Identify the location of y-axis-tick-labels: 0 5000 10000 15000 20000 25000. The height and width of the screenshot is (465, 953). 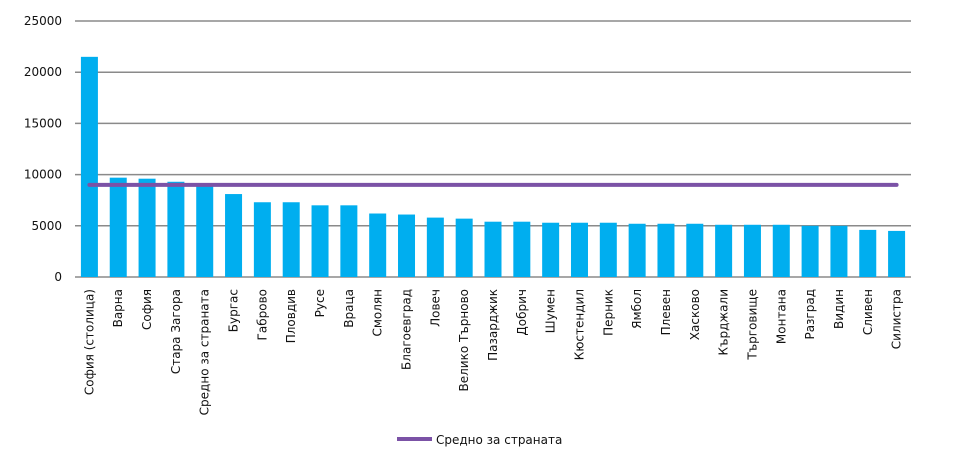
(43, 149).